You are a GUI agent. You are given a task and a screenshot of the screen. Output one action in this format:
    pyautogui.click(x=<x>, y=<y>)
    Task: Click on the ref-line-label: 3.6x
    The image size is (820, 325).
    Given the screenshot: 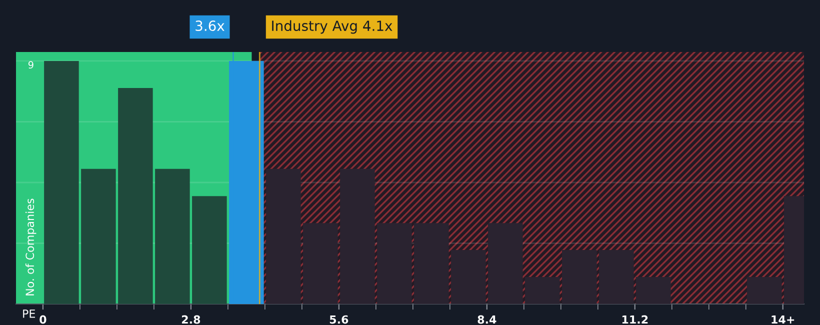 What is the action you would take?
    pyautogui.click(x=210, y=26)
    